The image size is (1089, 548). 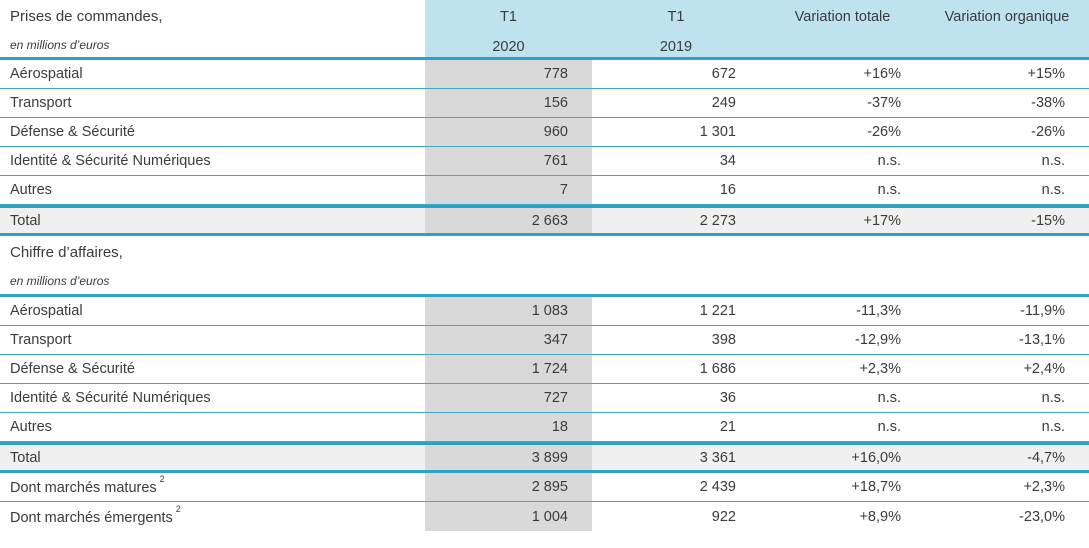 I want to click on table-row: Transport 347 398 -12,9% -13,1%, so click(x=544, y=340).